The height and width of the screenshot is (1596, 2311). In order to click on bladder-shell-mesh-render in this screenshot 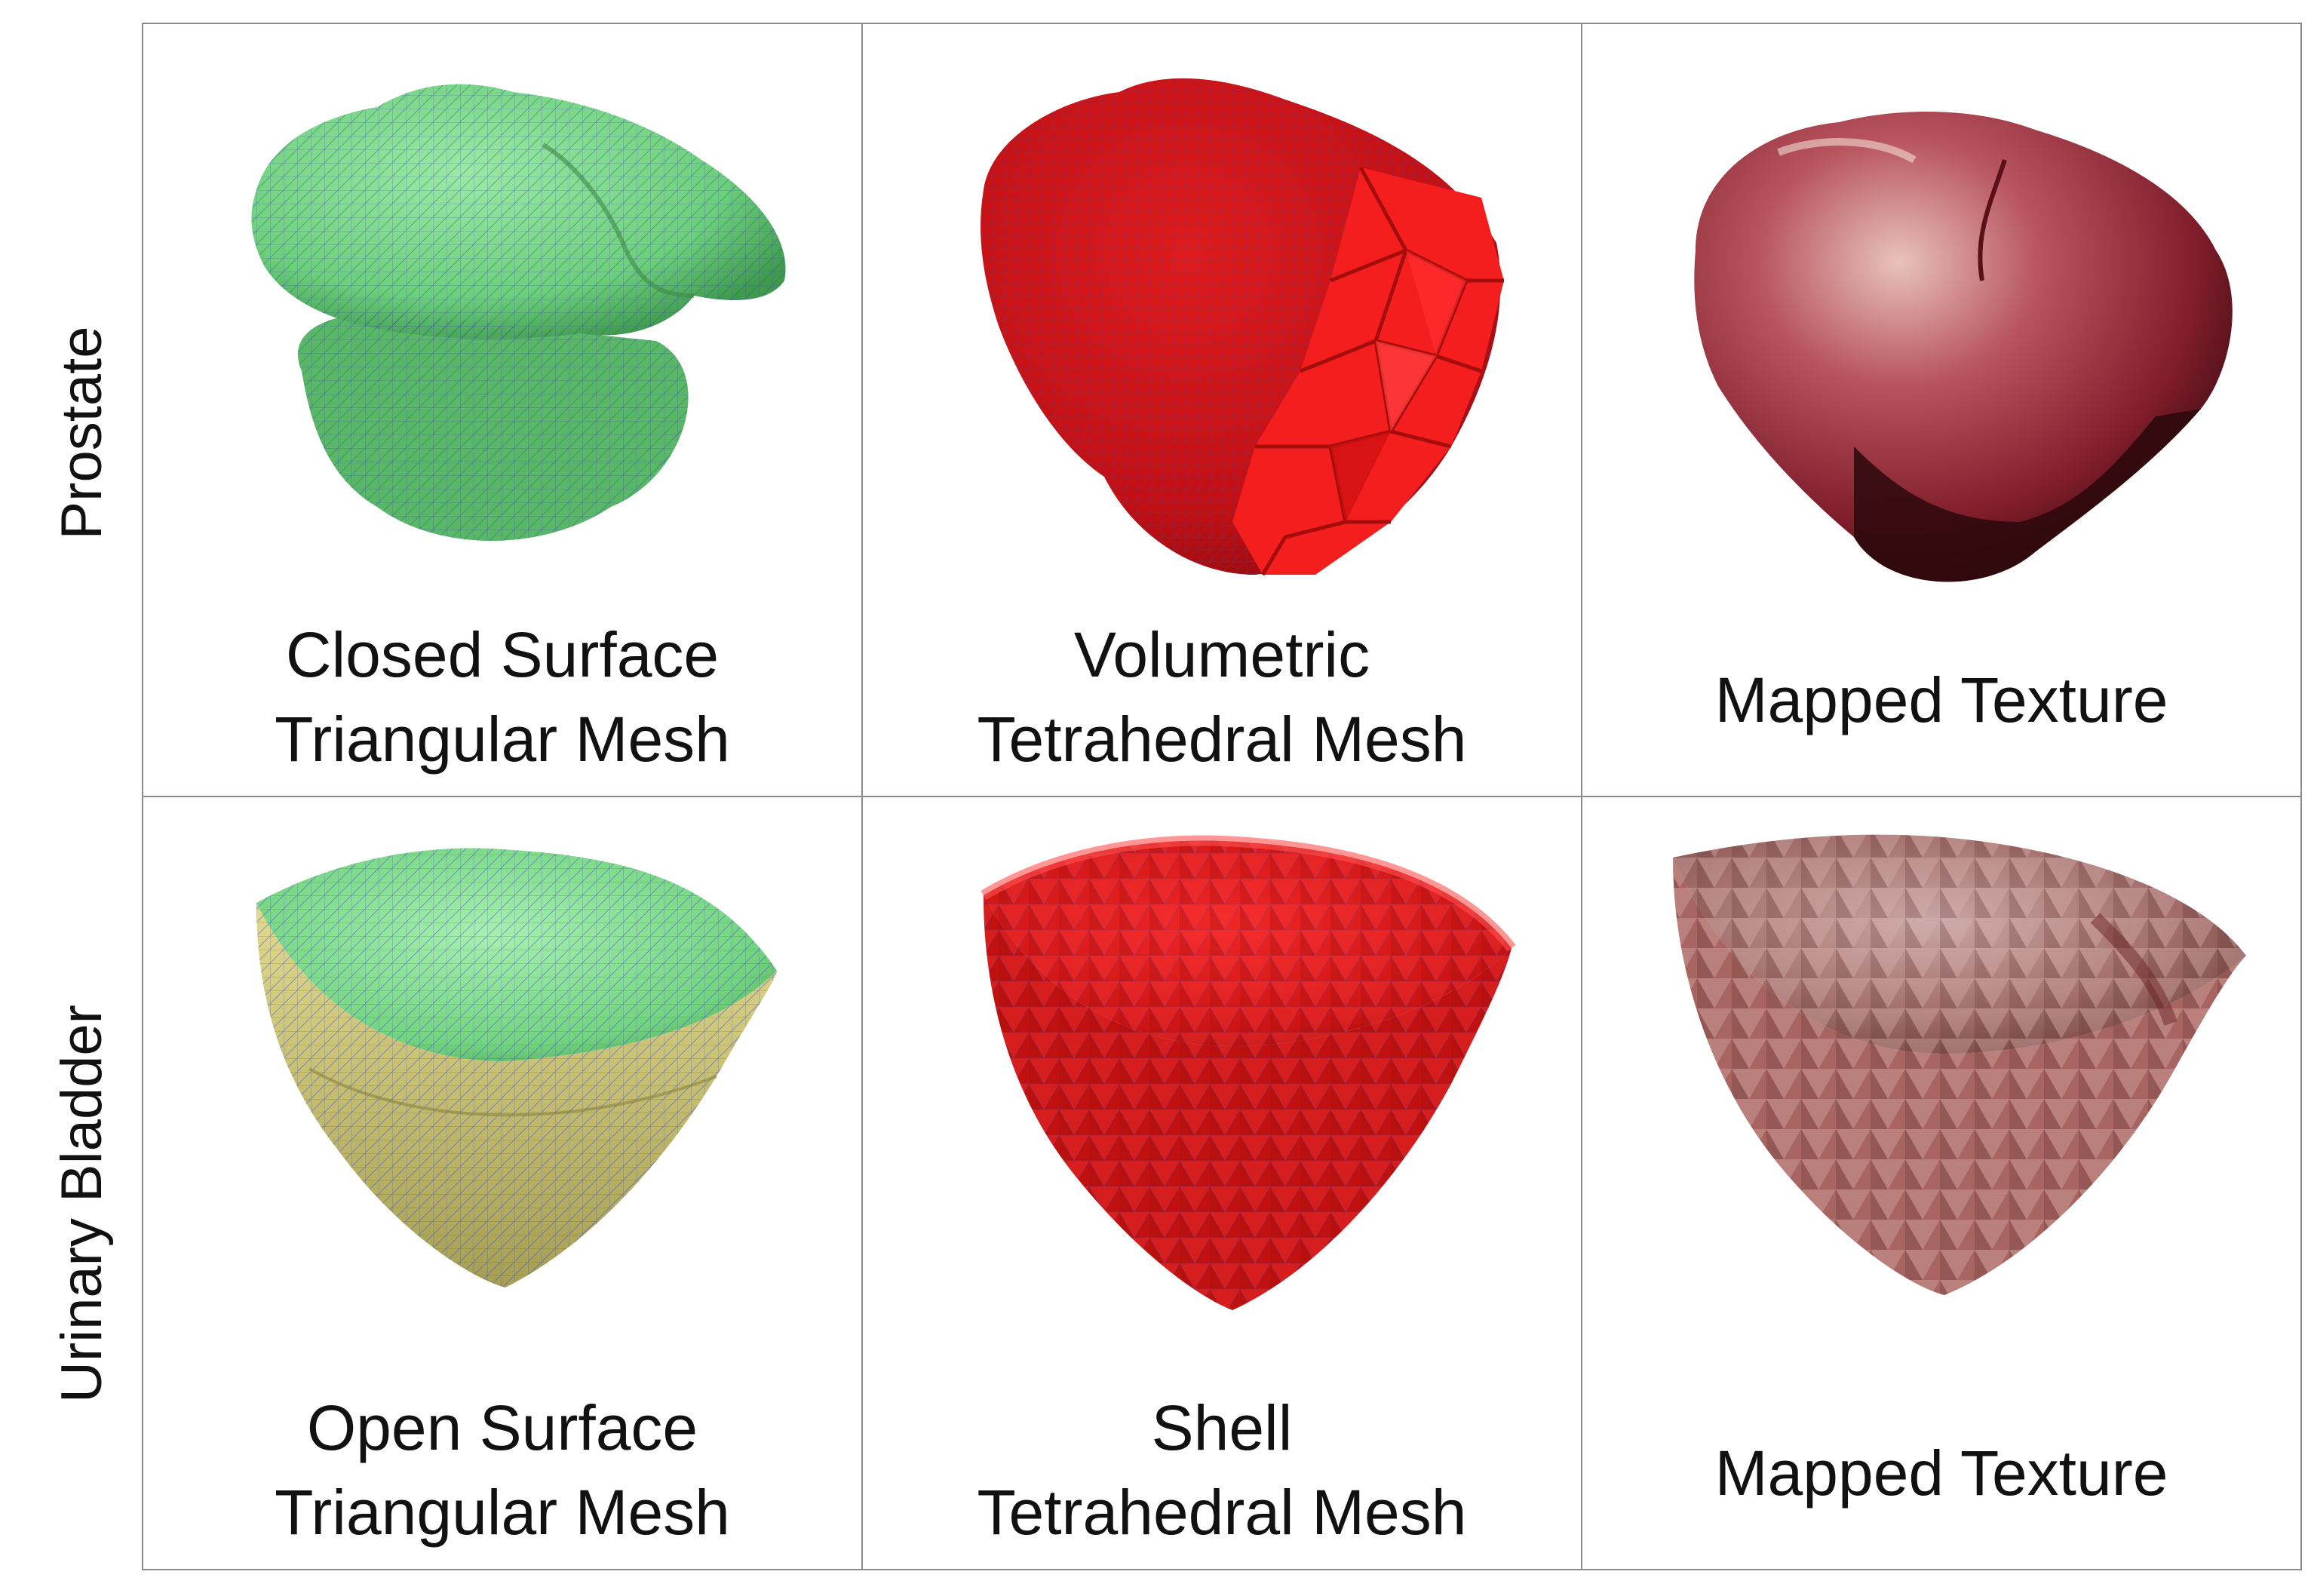, I will do `click(1248, 1072)`.